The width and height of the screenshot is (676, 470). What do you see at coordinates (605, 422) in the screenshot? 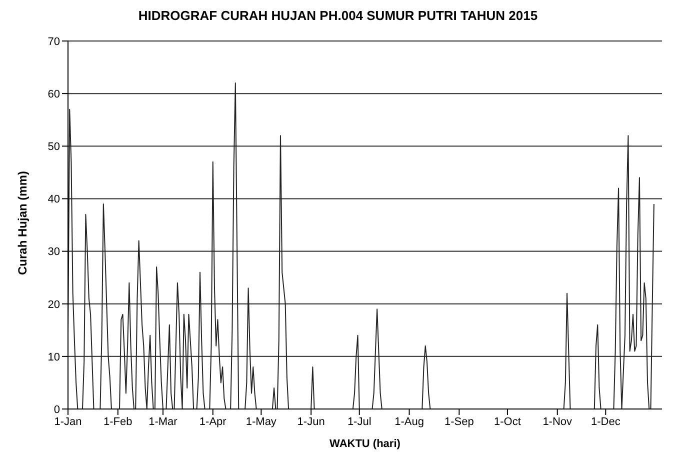
I see `x-tick-label: 1-Dec` at bounding box center [605, 422].